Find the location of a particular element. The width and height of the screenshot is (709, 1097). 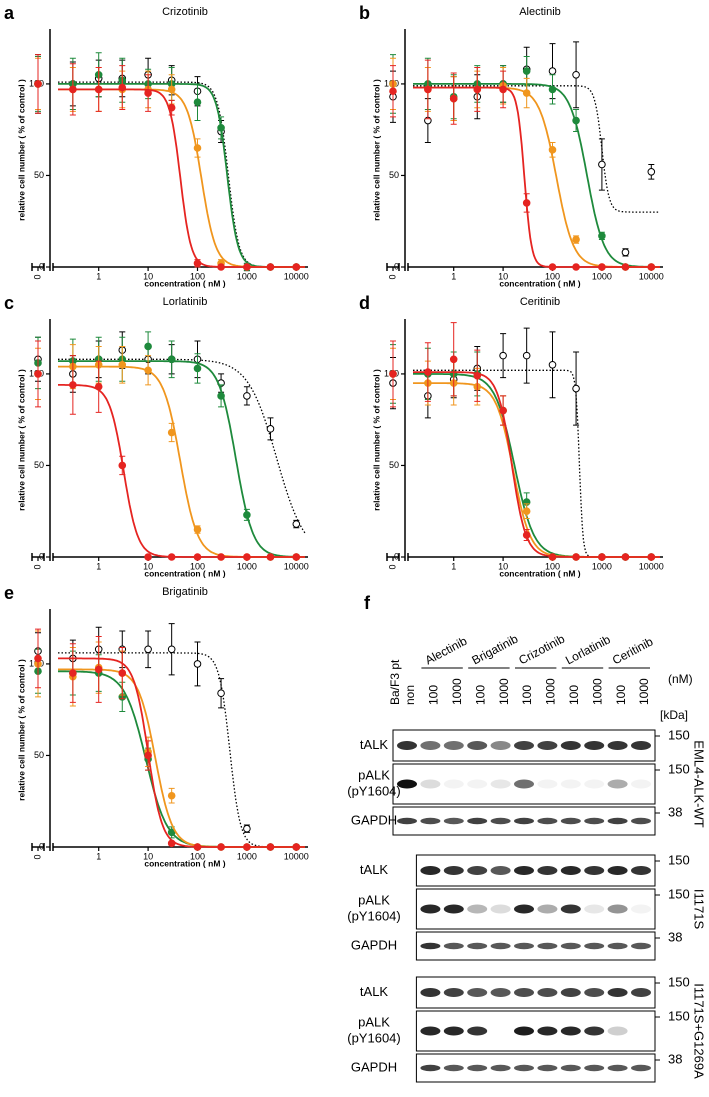

cell-label: Ba/F3 pt is located at coordinates (395, 682).